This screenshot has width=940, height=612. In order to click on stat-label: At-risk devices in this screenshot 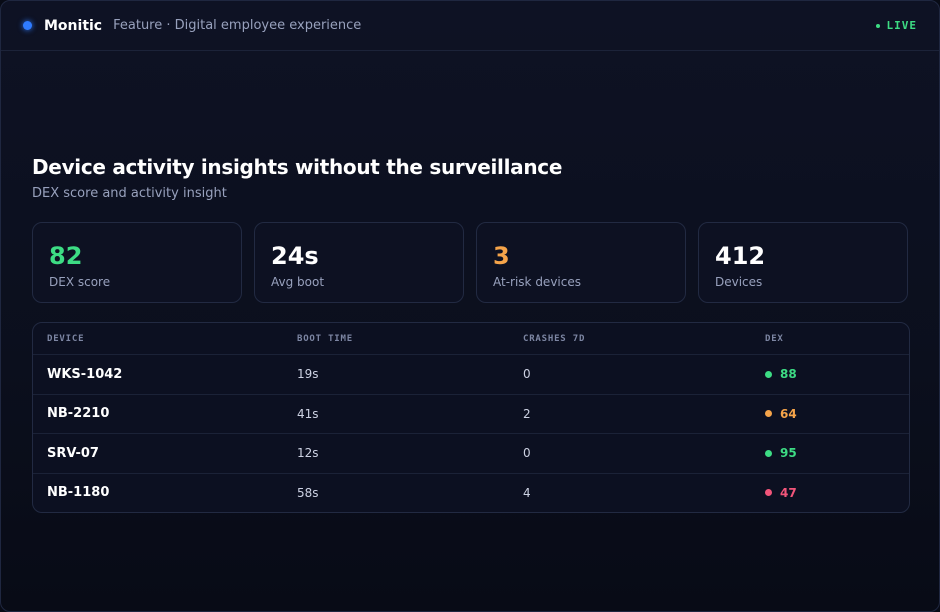, I will do `click(537, 282)`.